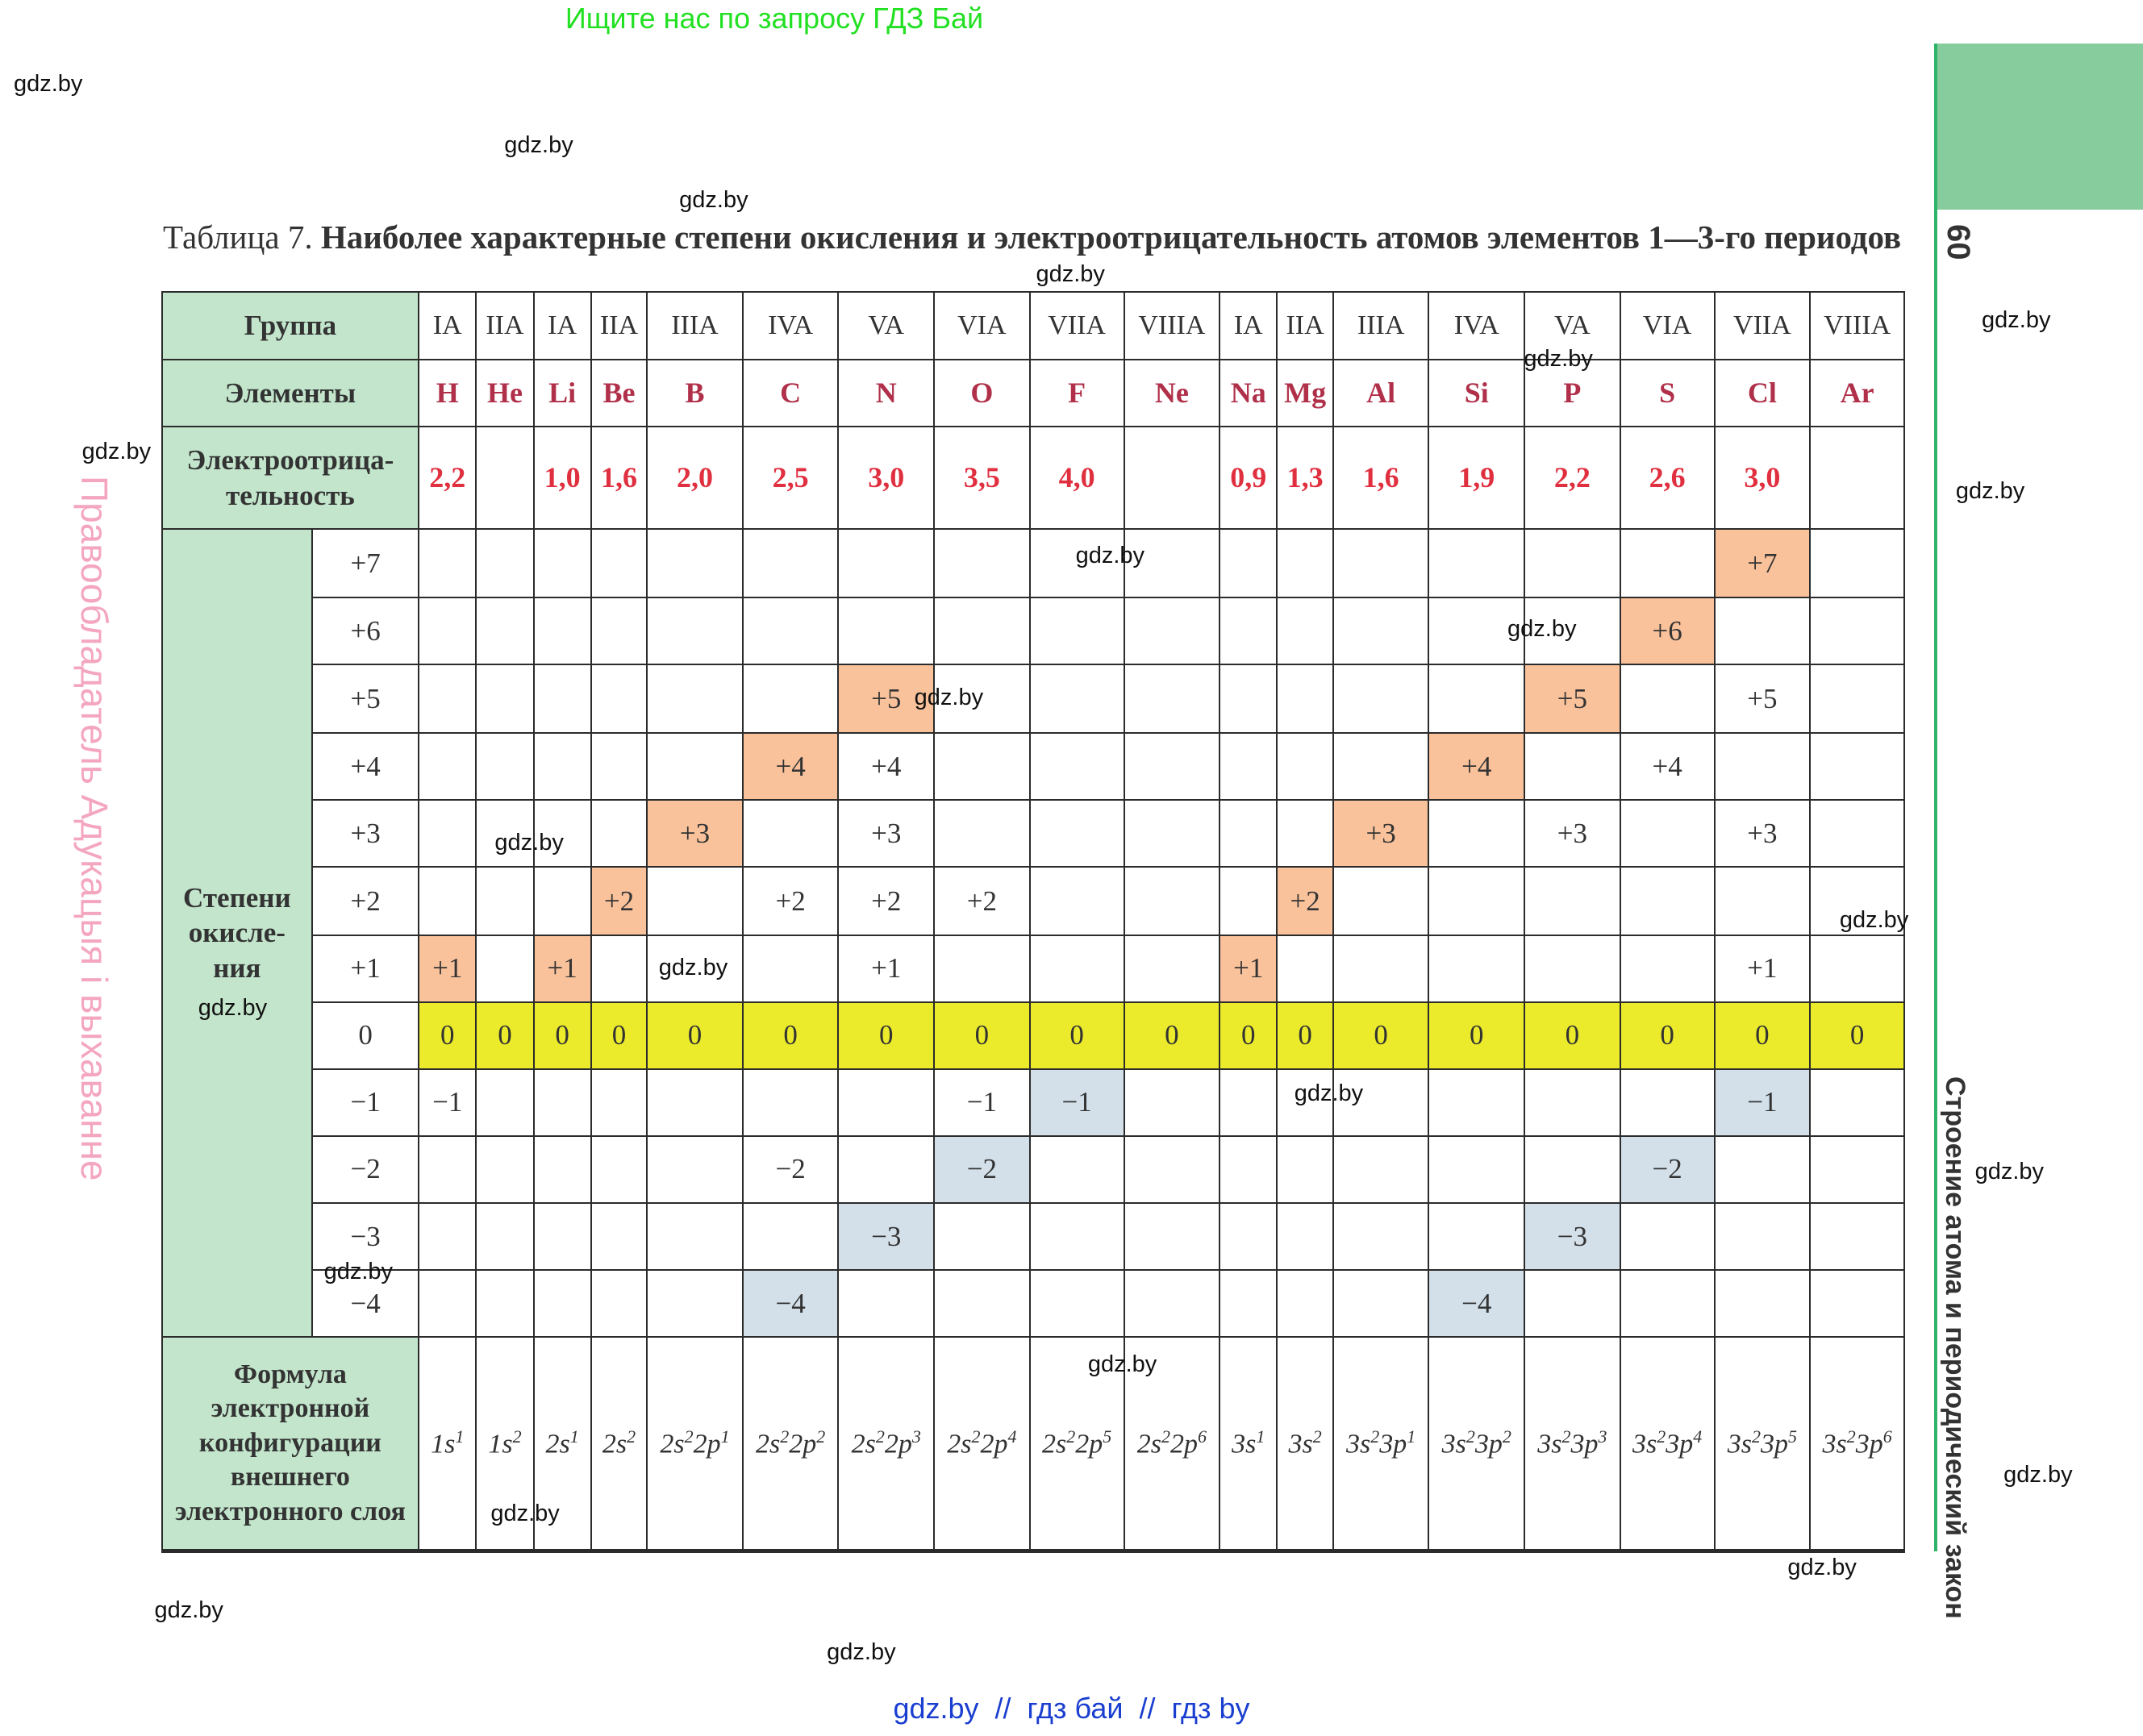 This screenshot has height=1736, width=2143. What do you see at coordinates (1573, 326) in the screenshot?
I see `group-cell: VA` at bounding box center [1573, 326].